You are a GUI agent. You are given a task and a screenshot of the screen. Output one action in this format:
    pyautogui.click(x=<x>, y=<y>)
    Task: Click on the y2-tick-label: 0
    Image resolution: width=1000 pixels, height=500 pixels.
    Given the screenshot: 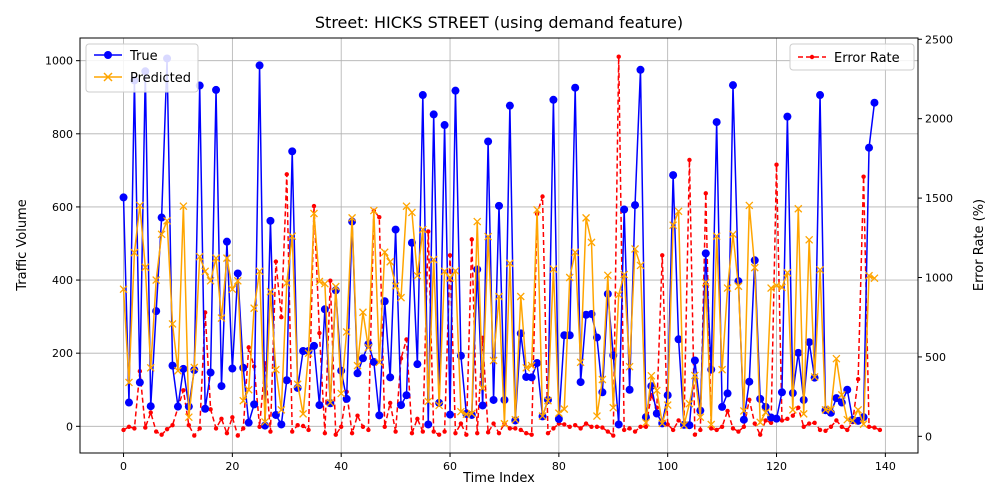 What is the action you would take?
    pyautogui.click(x=928, y=436)
    